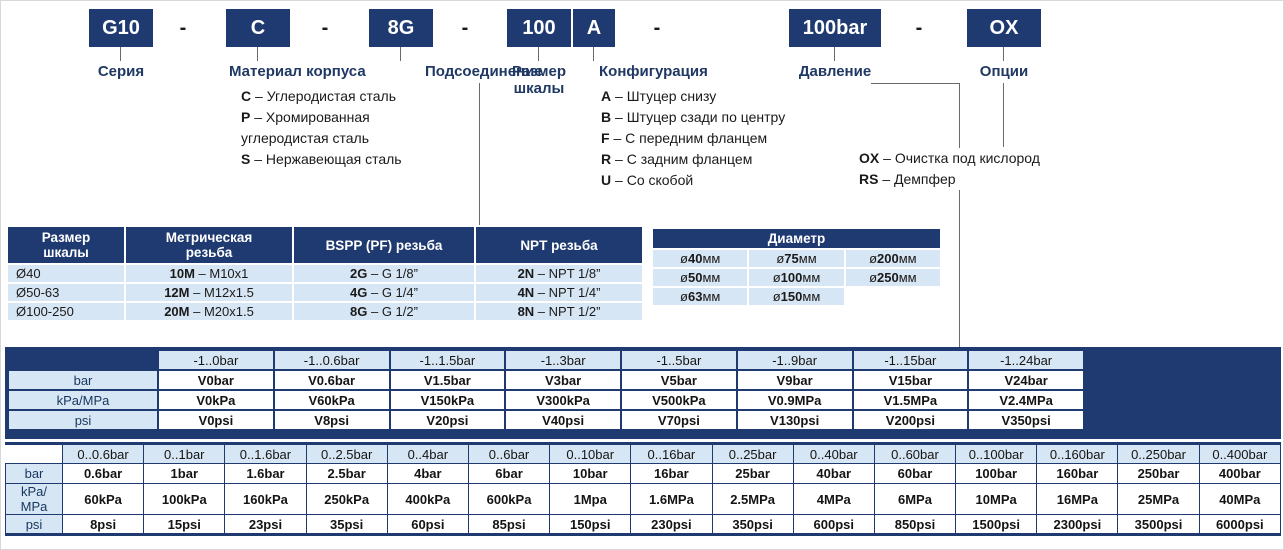 This screenshot has height=550, width=1284. Describe the element at coordinates (216, 380) in the screenshot. I see `range-value-cell: V0bar` at that location.